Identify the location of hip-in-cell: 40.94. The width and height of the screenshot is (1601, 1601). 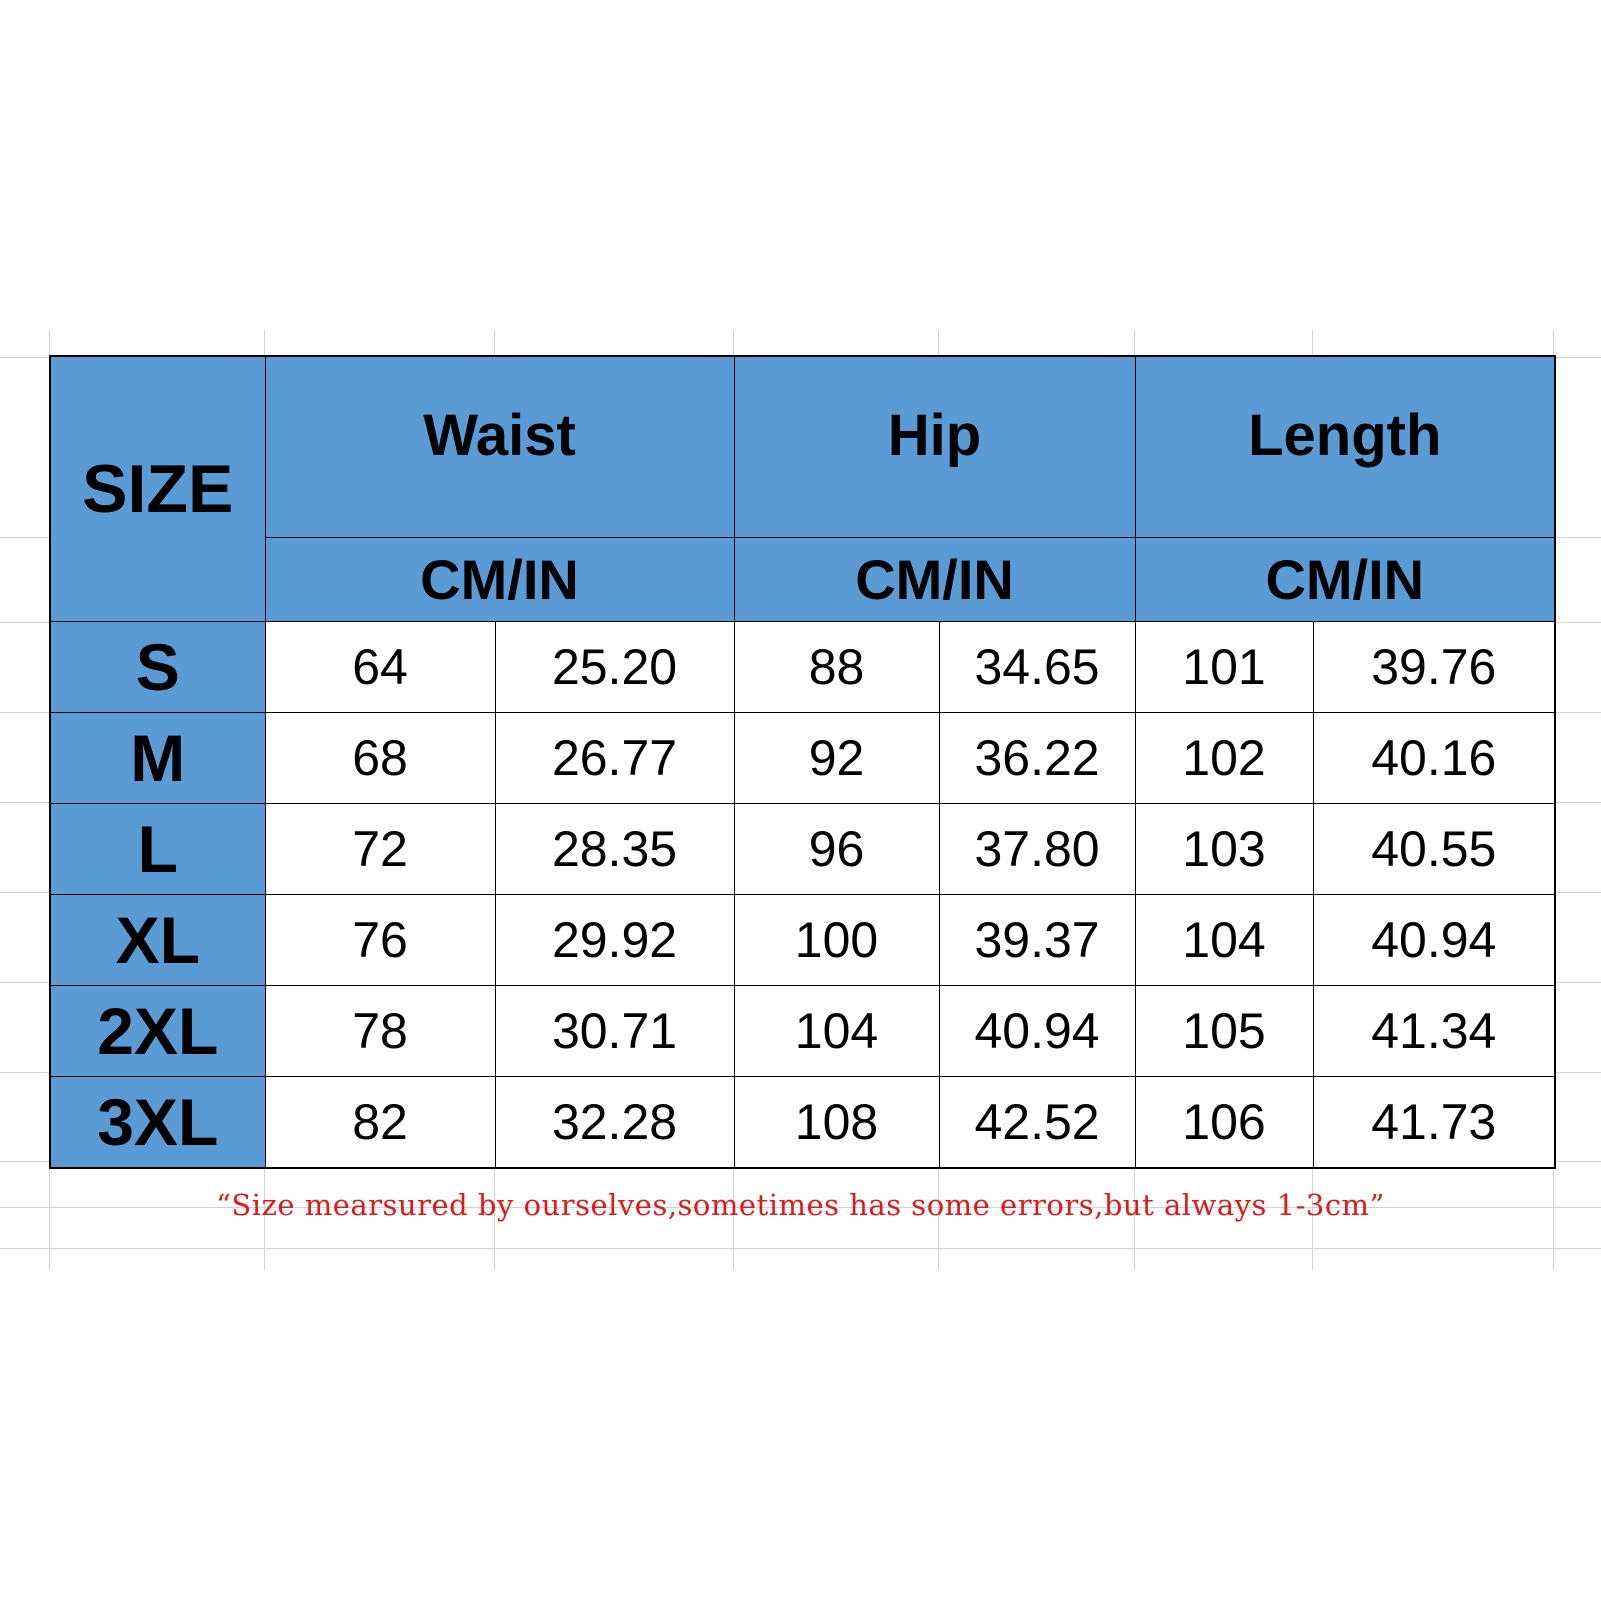
(1037, 1031).